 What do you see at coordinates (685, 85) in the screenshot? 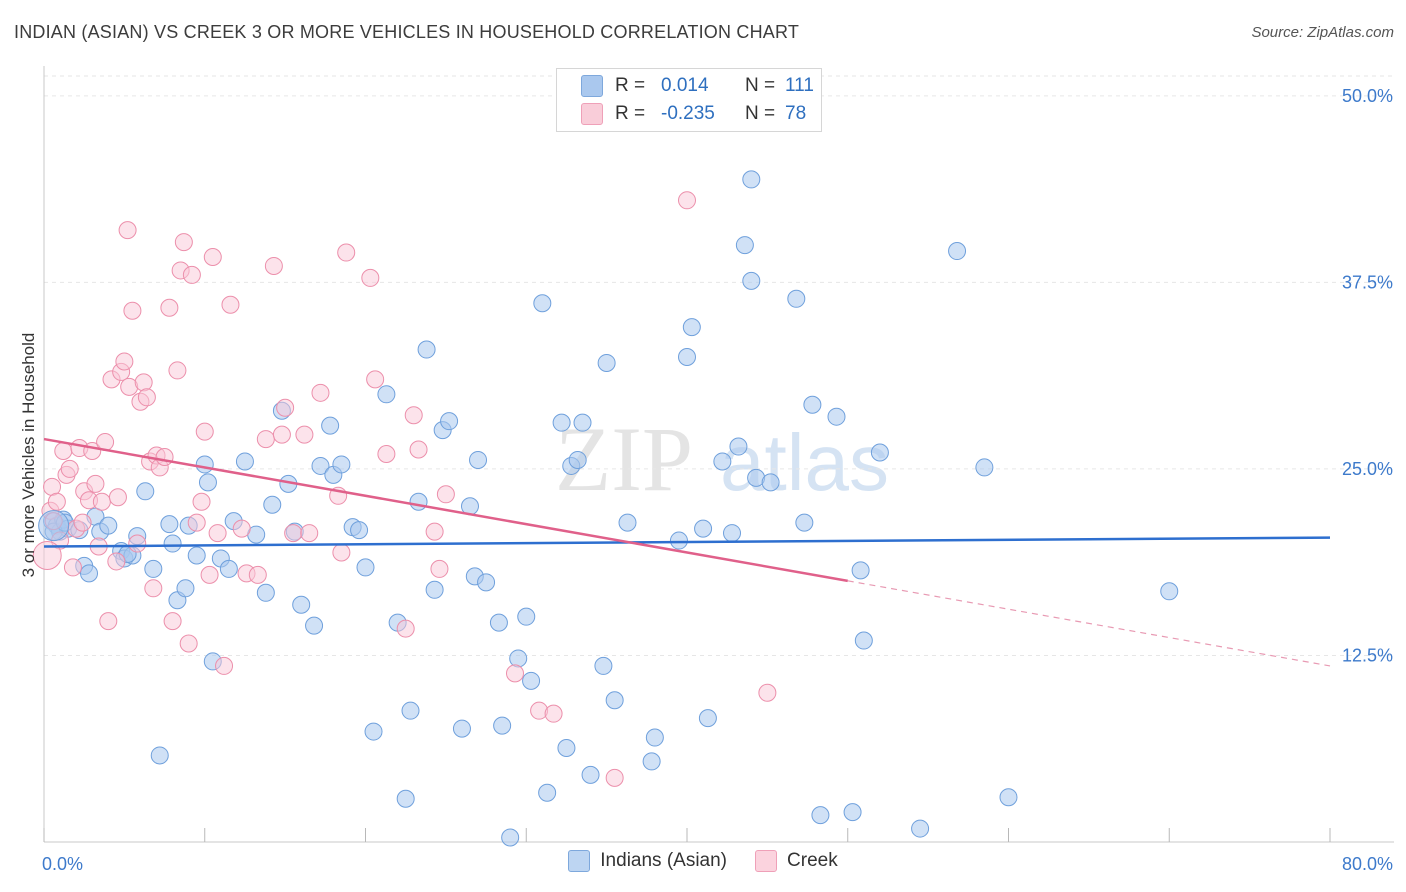
I see `r-value-indians: 0.014` at bounding box center [685, 85].